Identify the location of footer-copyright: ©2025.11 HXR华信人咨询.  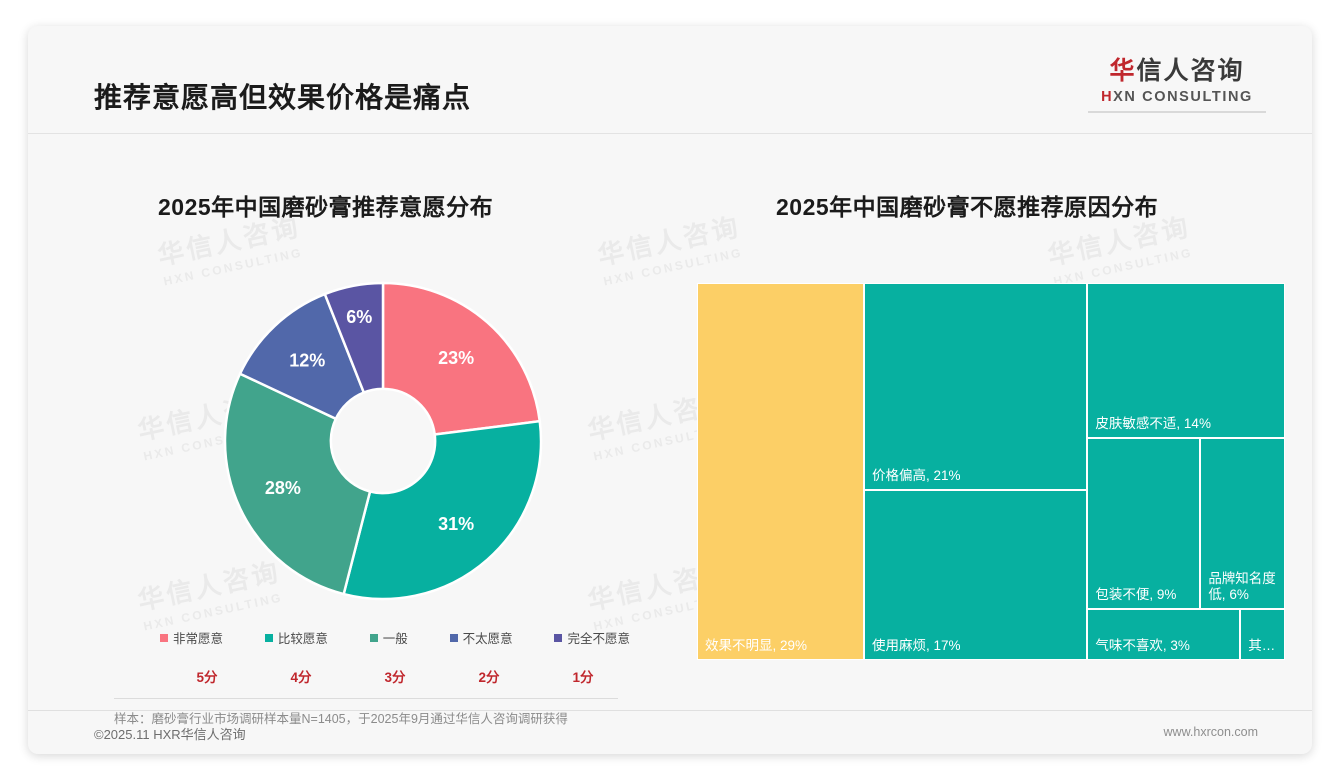
(170, 734).